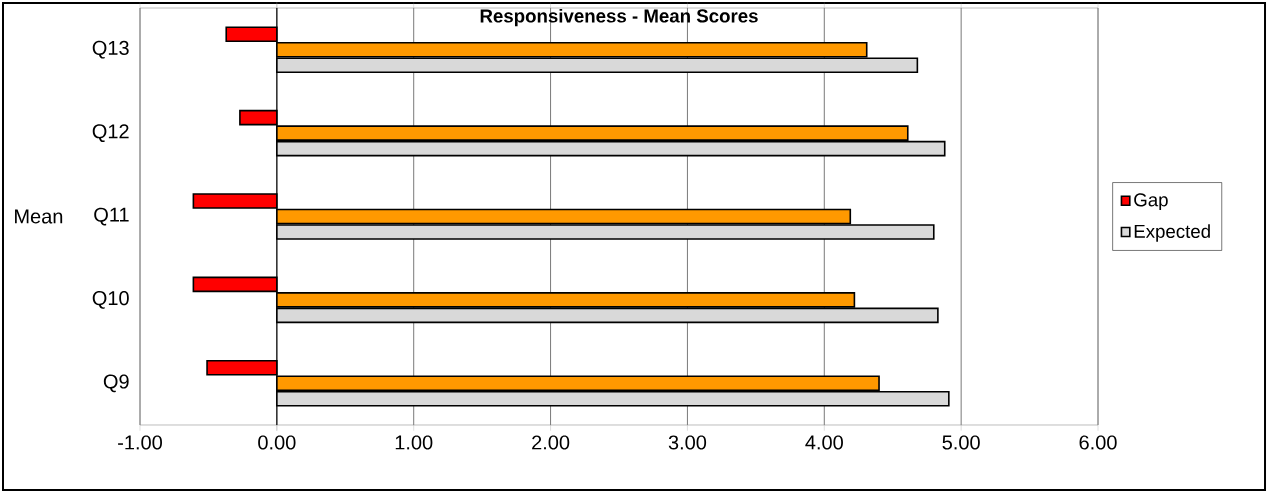 Image resolution: width=1268 pixels, height=493 pixels. What do you see at coordinates (619, 17) in the screenshot?
I see `chart-title: Responsiveness - Mean Scores` at bounding box center [619, 17].